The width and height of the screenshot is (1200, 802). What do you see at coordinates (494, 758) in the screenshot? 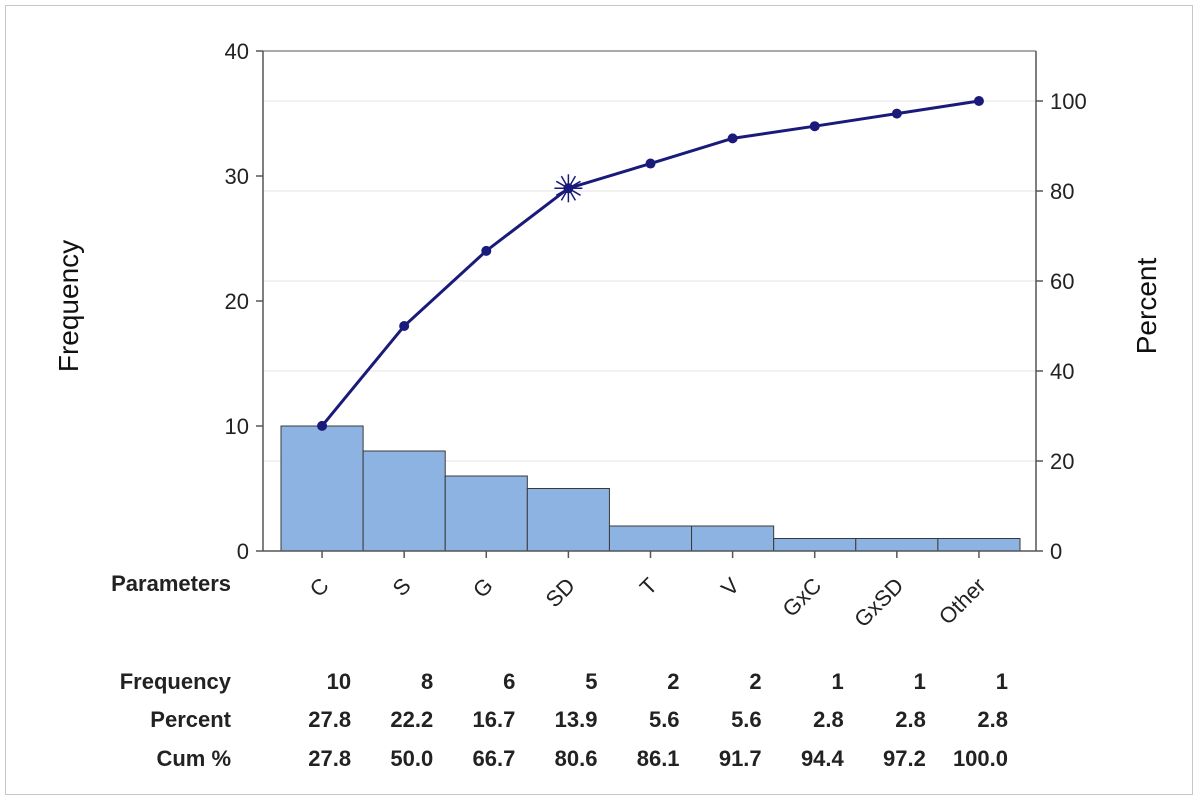
I see `table-cell: 66.7` at bounding box center [494, 758].